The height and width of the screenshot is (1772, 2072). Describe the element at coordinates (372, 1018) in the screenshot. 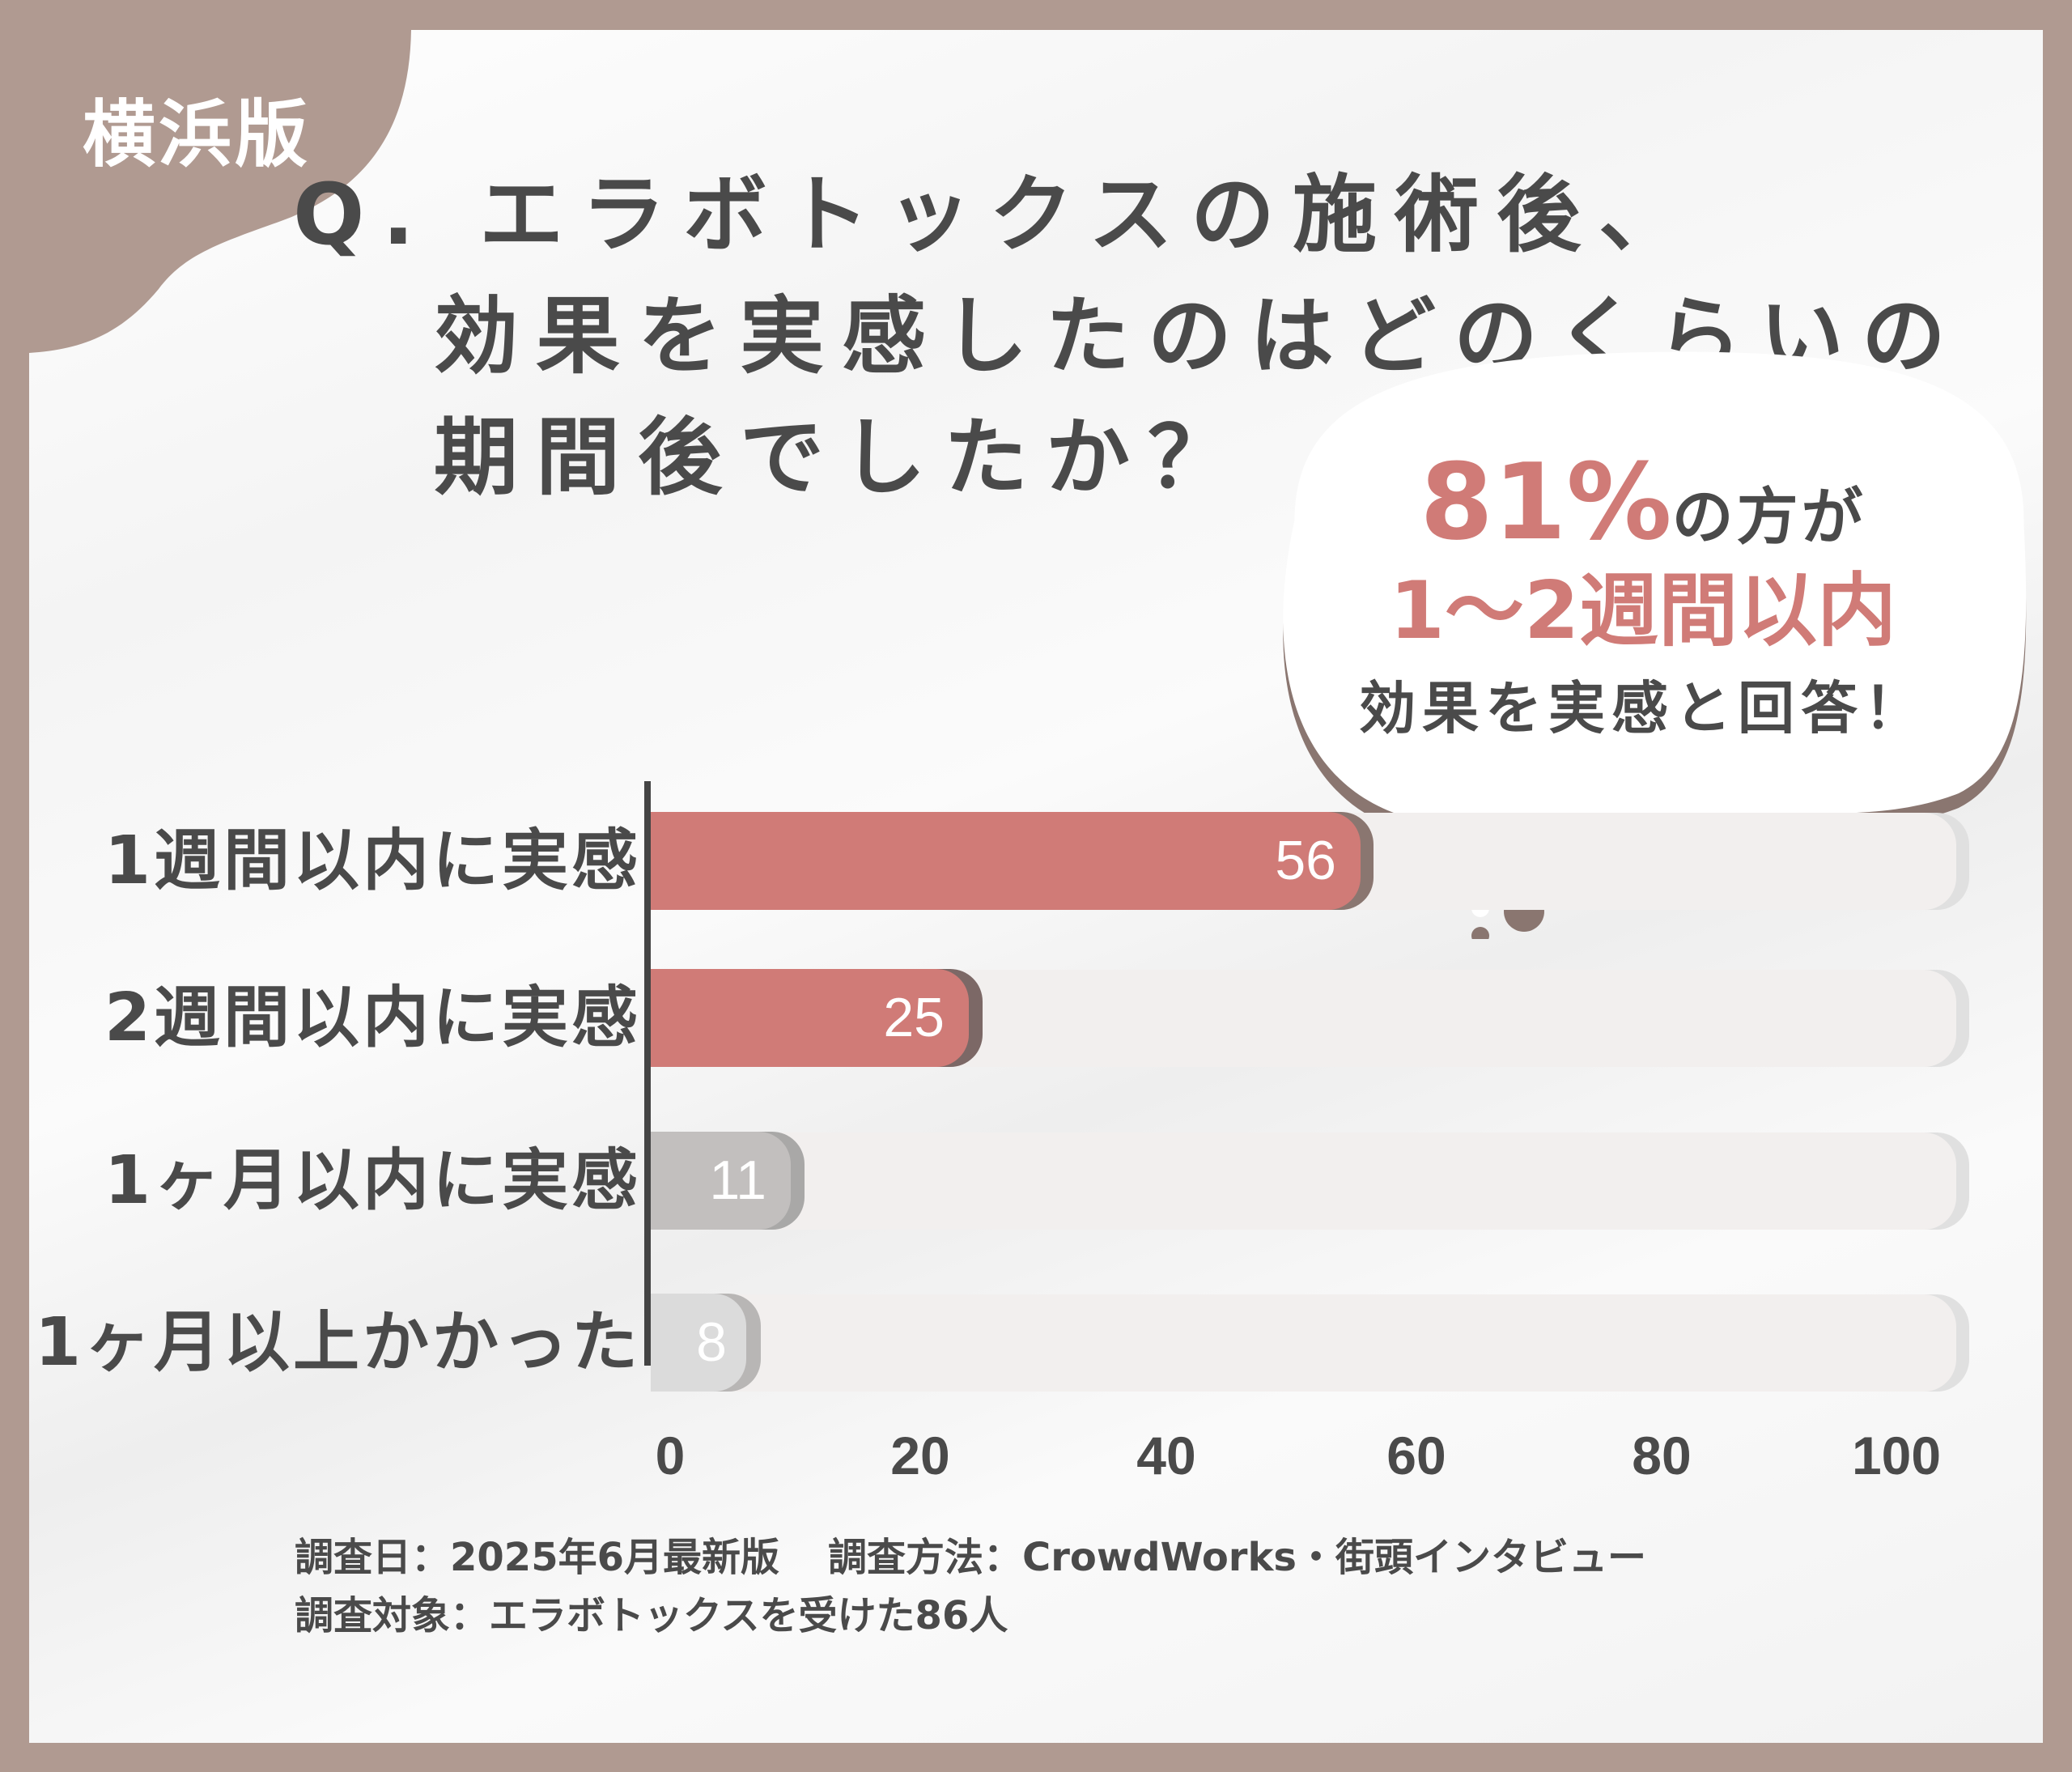

I see `category-label: 2週間以内に実感` at that location.